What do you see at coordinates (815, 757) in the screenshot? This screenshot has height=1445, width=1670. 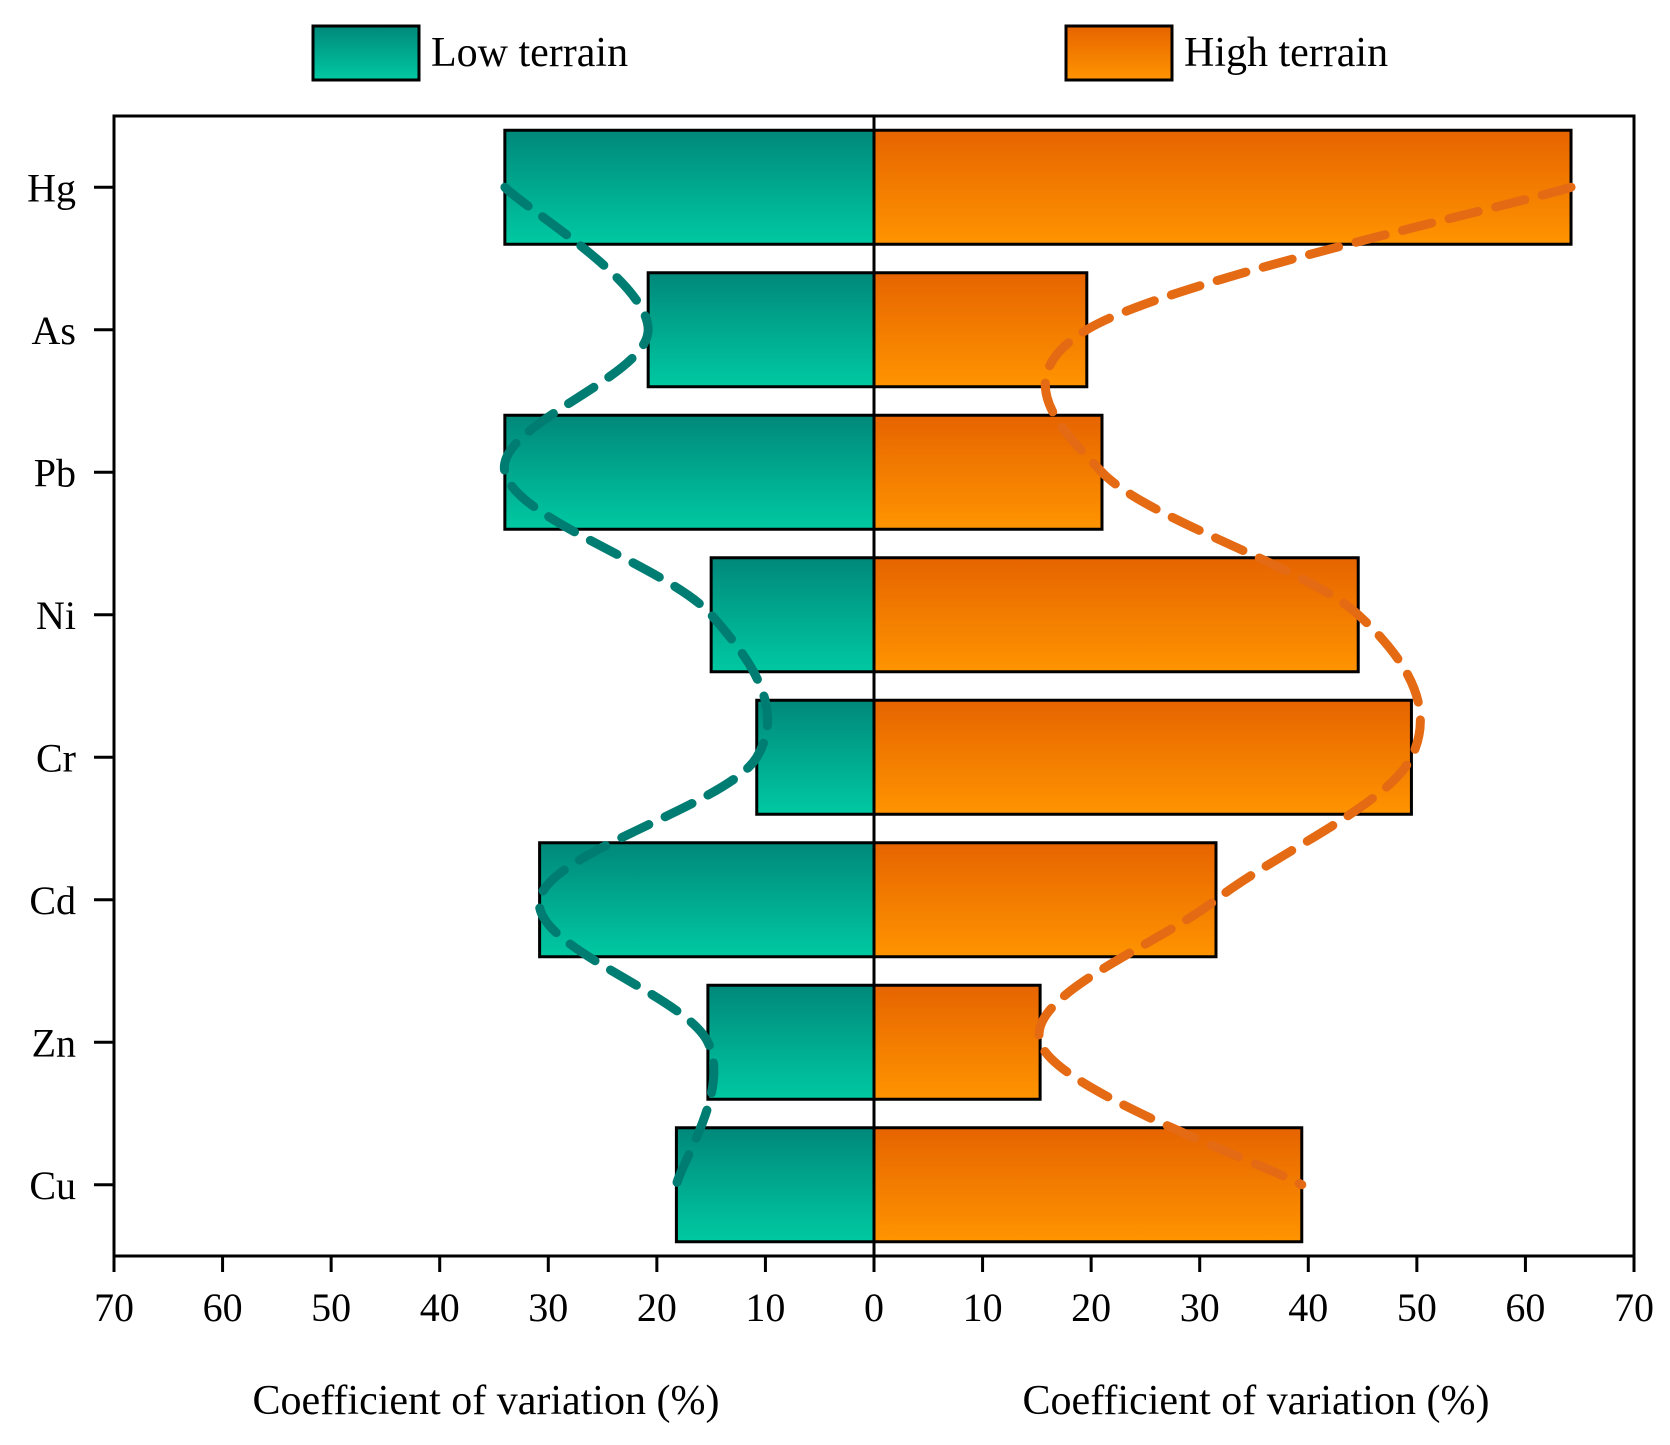 I see `bar-low-cr` at bounding box center [815, 757].